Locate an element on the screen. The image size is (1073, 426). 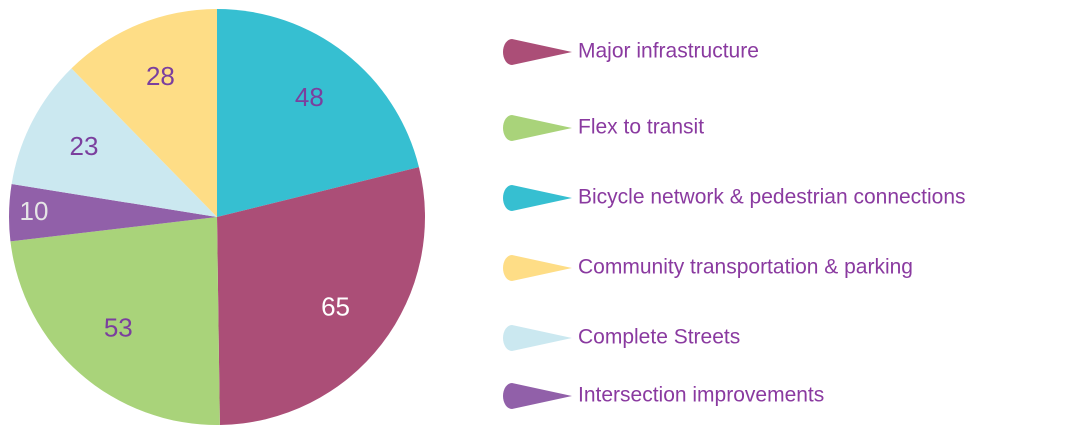
value-label: 48 is located at coordinates (309, 97).